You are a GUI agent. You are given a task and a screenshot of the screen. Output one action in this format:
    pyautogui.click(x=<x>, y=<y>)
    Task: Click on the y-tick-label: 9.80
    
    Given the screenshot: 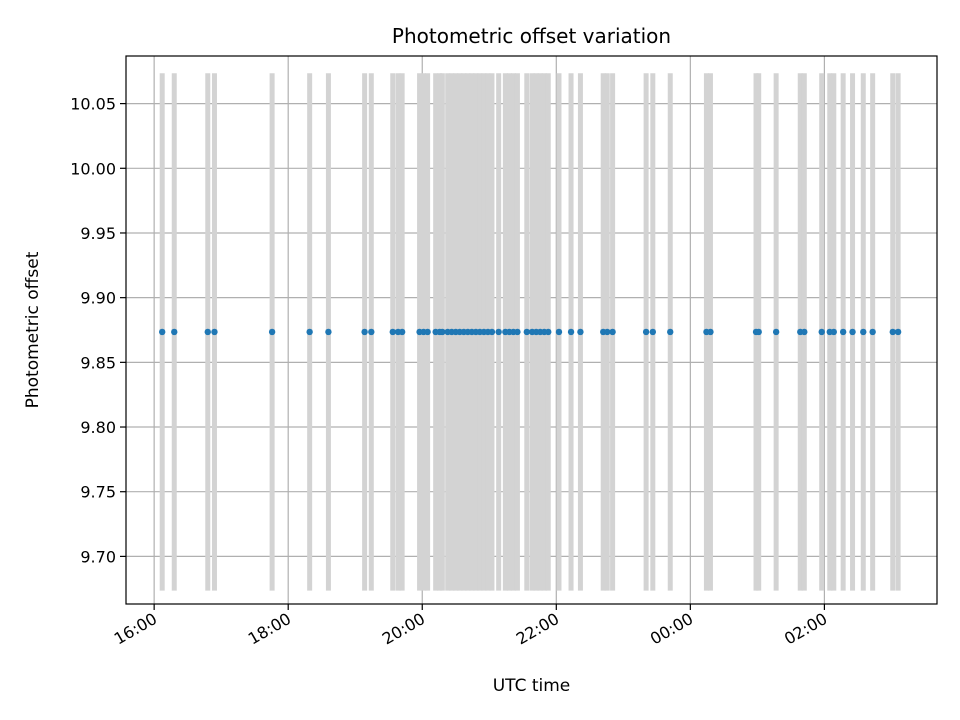 What is the action you would take?
    pyautogui.click(x=98, y=427)
    